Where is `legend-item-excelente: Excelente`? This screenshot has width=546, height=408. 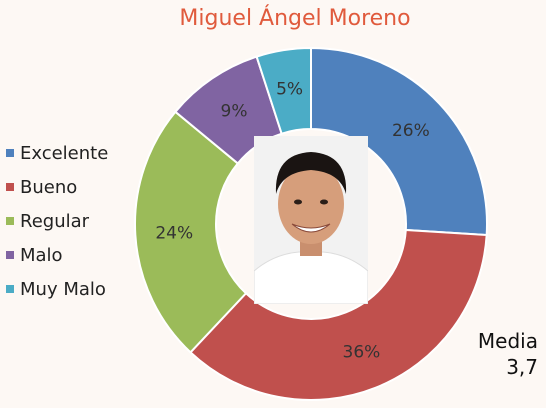 legend-item-excelente: Excelente is located at coordinates (57, 153).